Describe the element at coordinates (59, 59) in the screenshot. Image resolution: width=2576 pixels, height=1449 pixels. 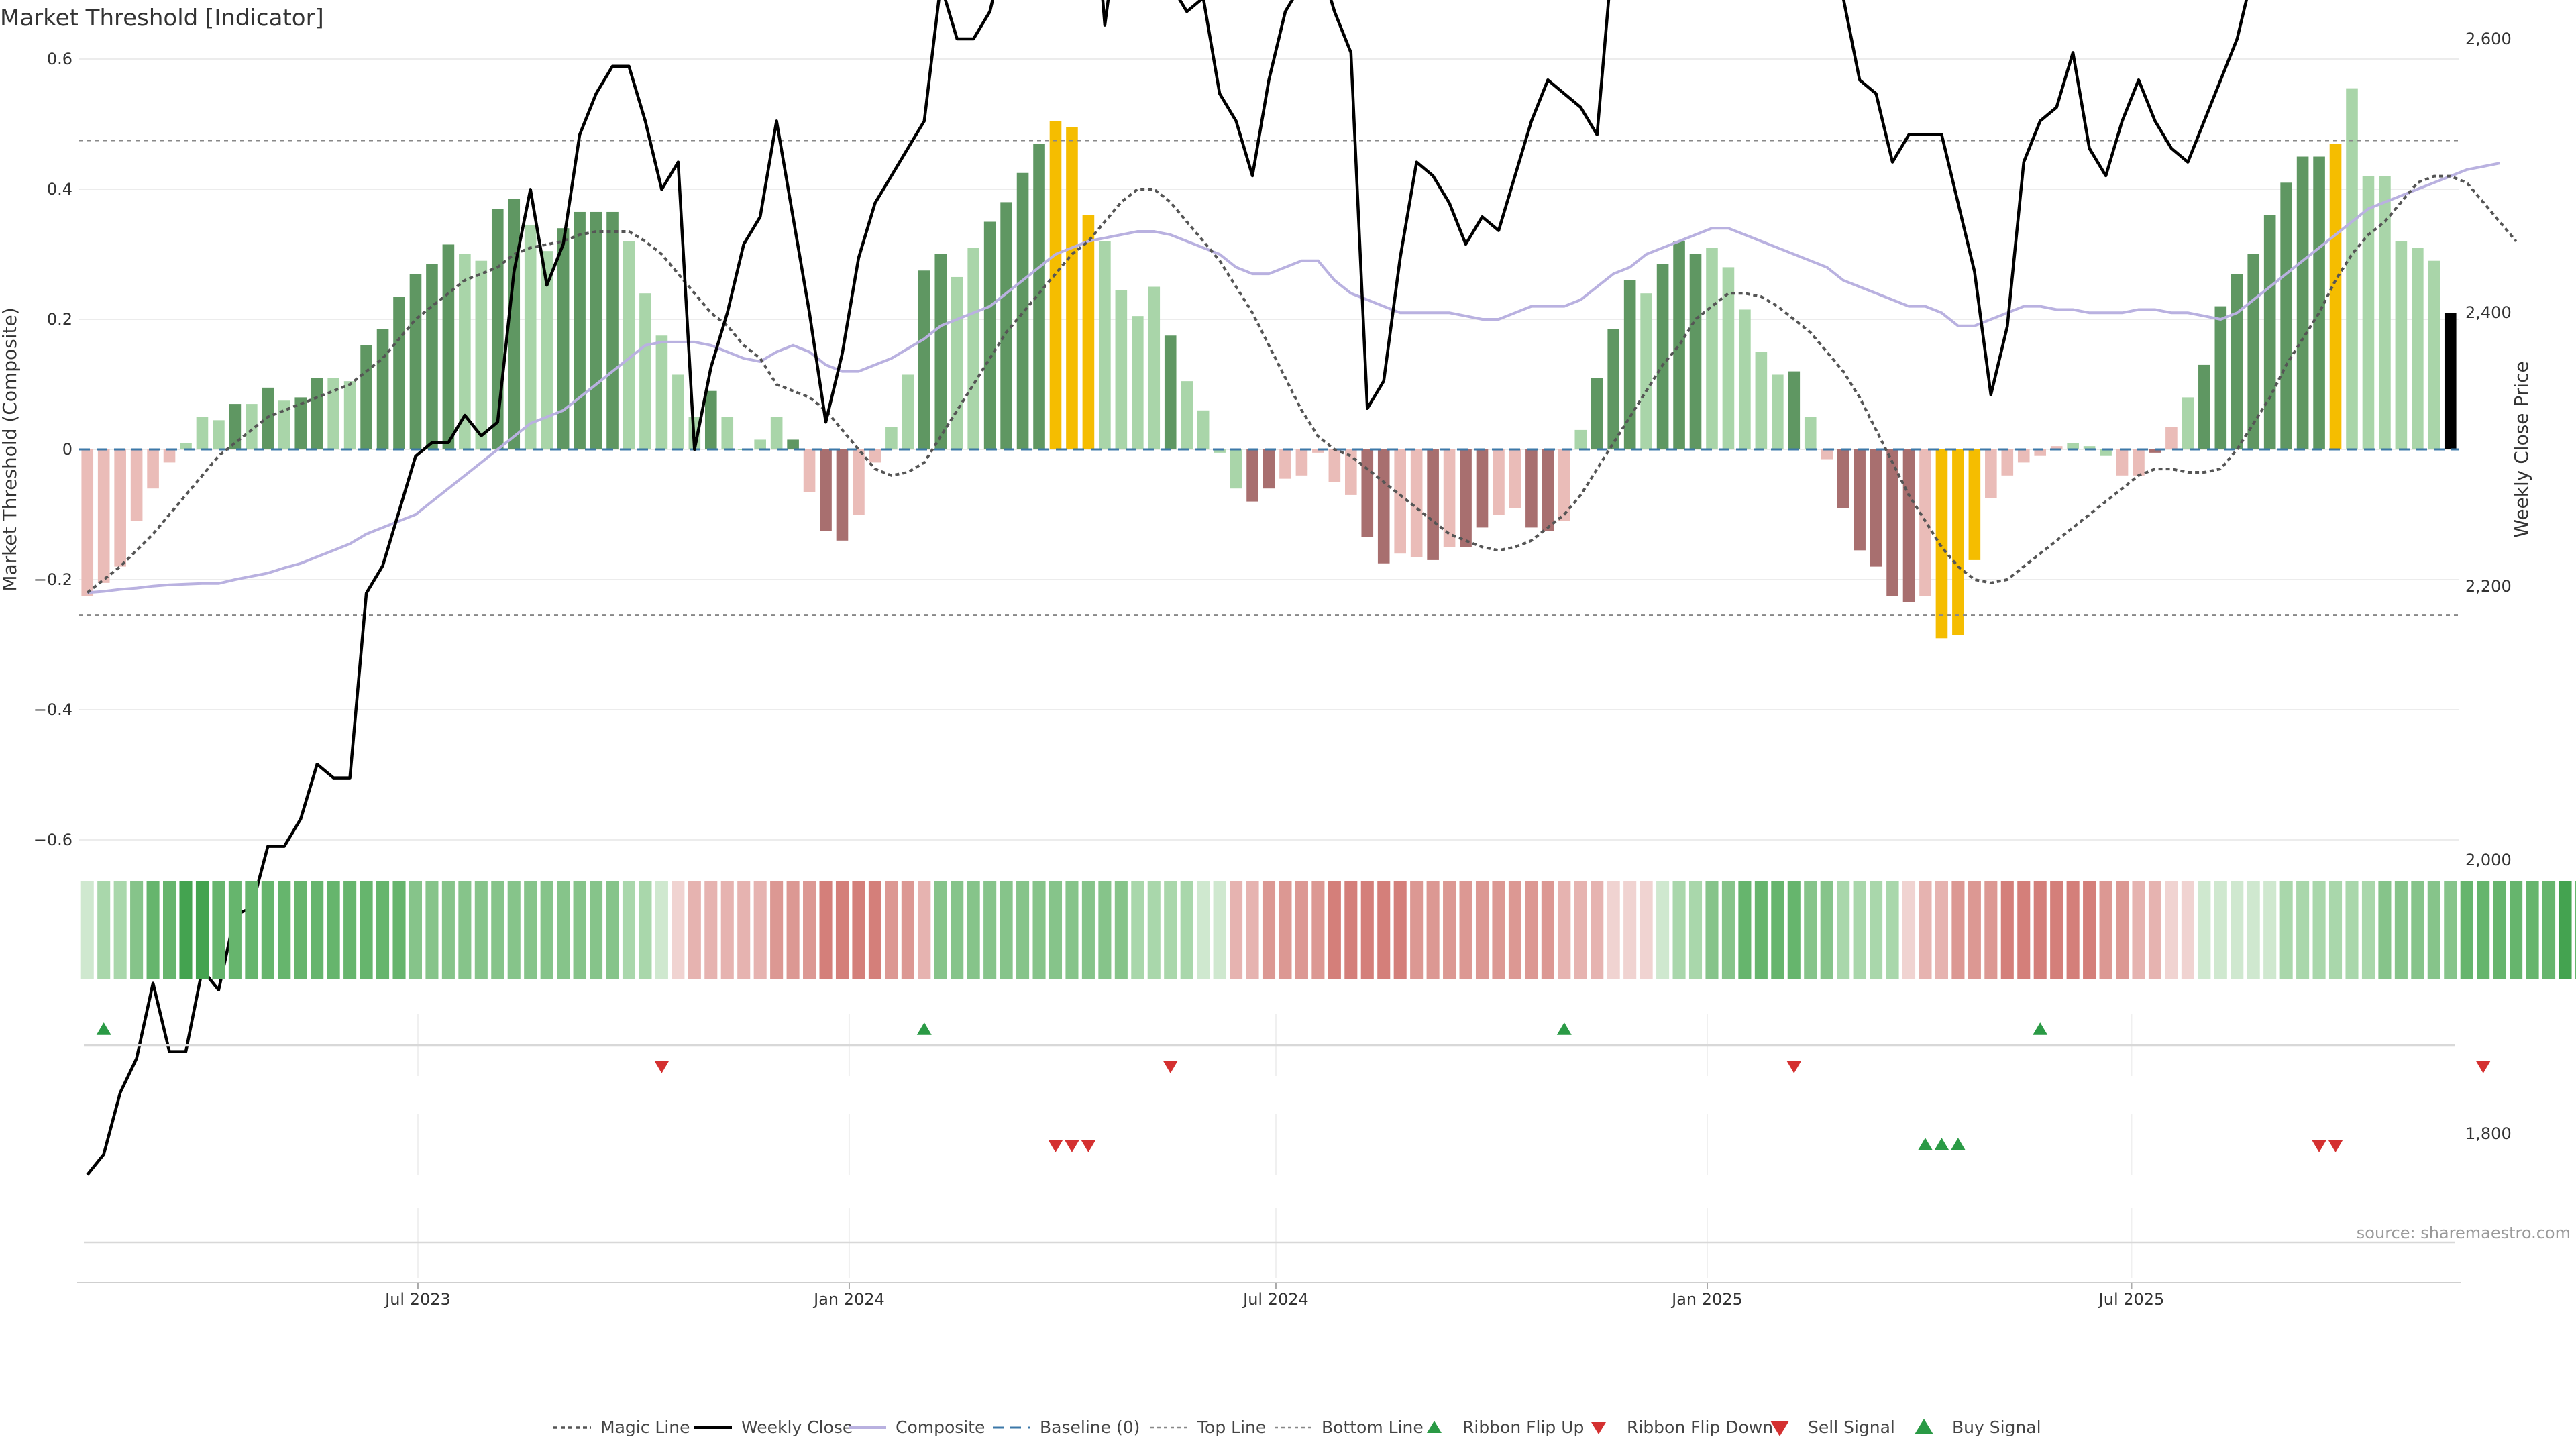
I see `y-tick-label: 0.6` at that location.